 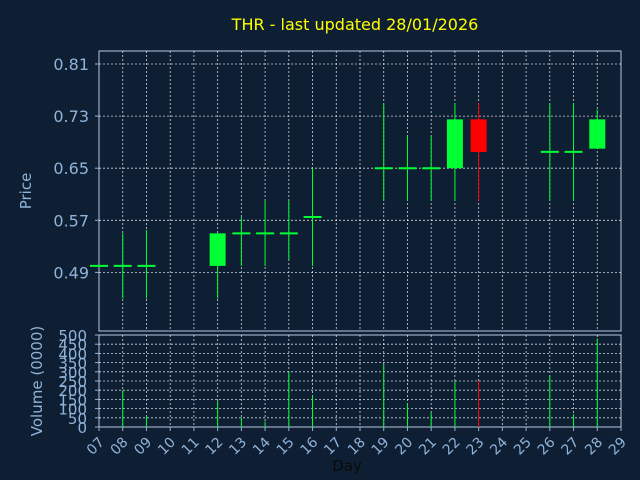 I want to click on x-tick-label: 13, so click(x=238, y=447).